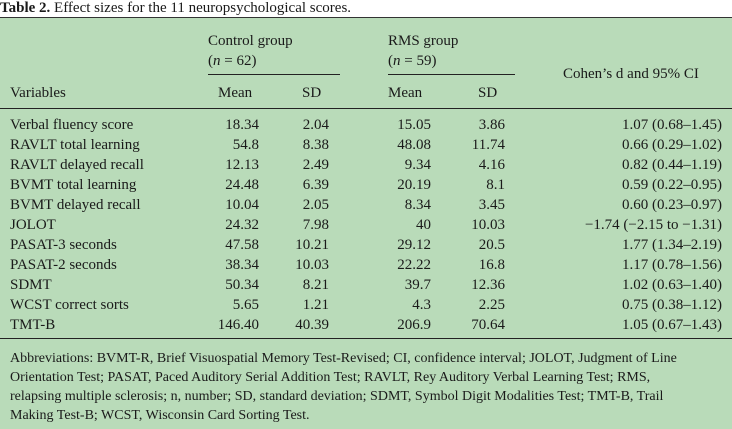 The height and width of the screenshot is (429, 732). What do you see at coordinates (312, 325) in the screenshot?
I see `cell-control-sd: 40.39` at bounding box center [312, 325].